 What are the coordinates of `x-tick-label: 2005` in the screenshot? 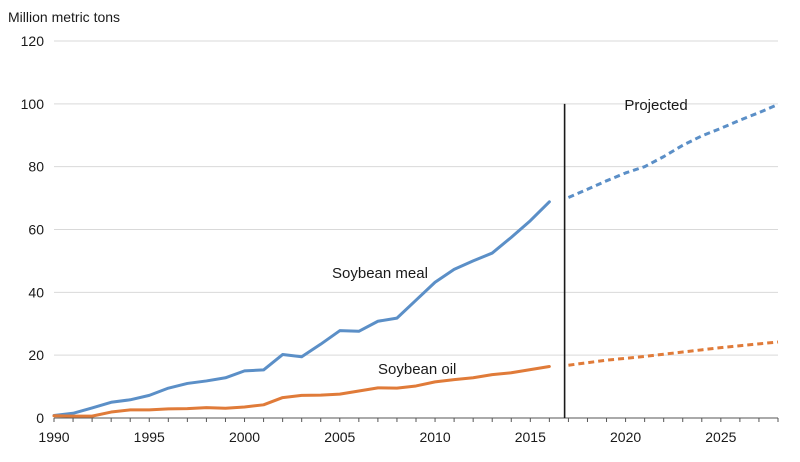 It's located at (339, 437).